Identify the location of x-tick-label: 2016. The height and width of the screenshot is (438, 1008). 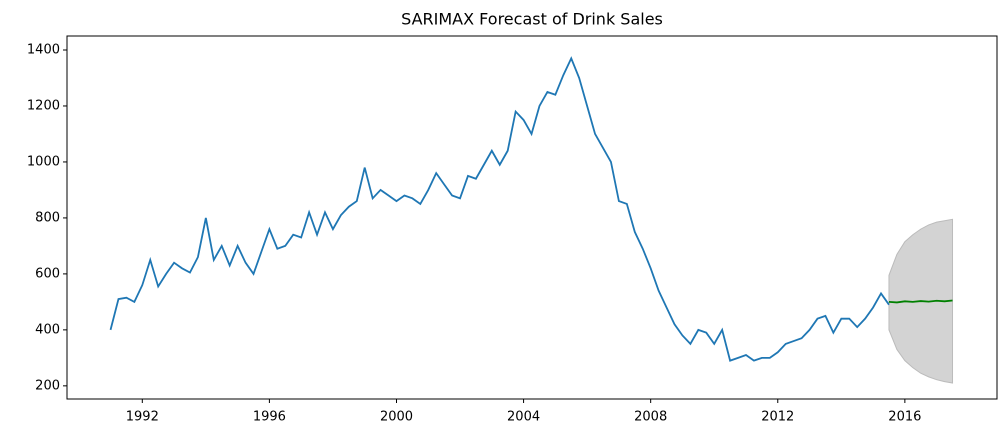
(904, 417).